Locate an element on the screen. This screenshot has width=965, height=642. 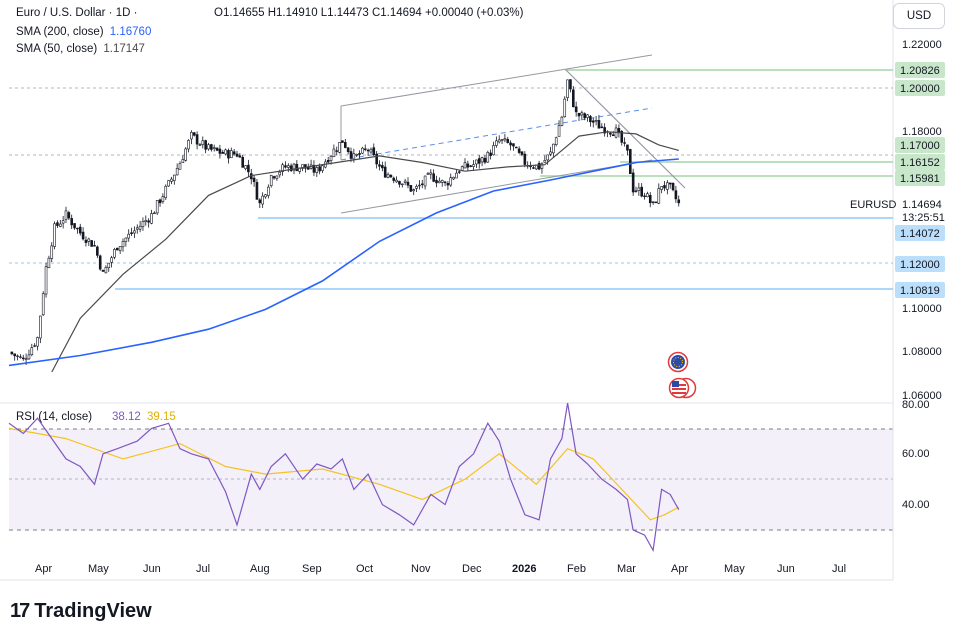
time-tick-oct: Oct is located at coordinates (364, 569).